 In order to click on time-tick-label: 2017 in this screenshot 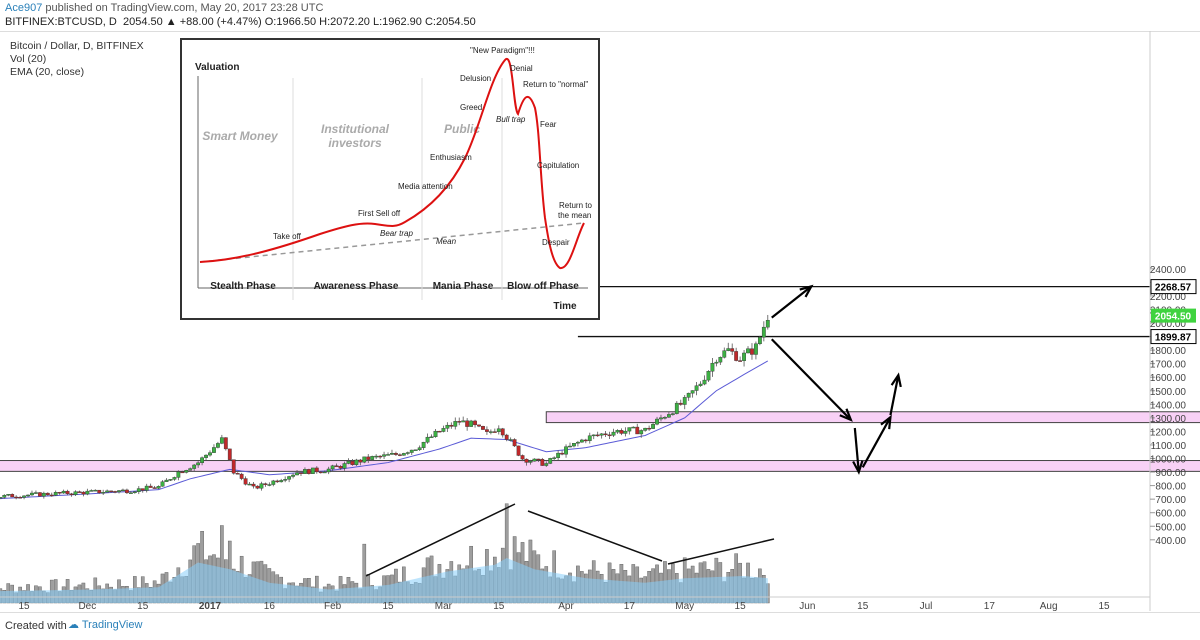, I will do `click(210, 606)`.